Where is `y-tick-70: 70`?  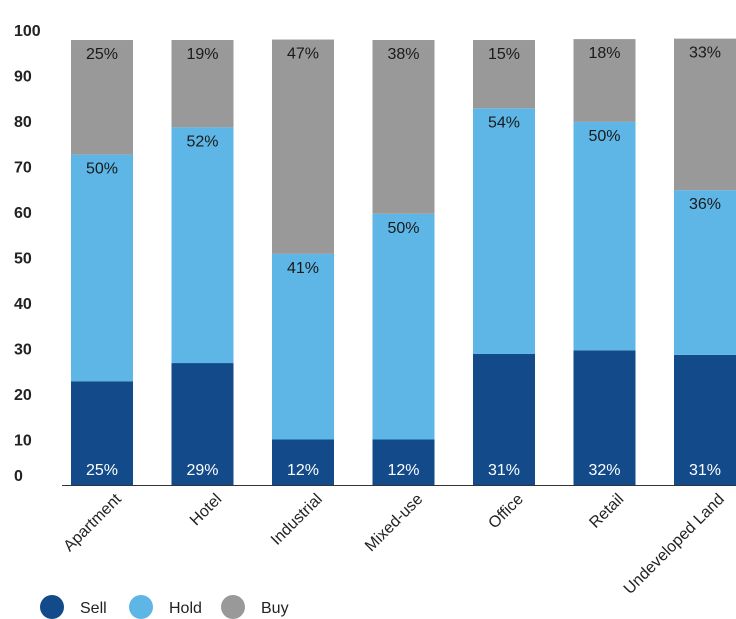 y-tick-70: 70 is located at coordinates (23, 168).